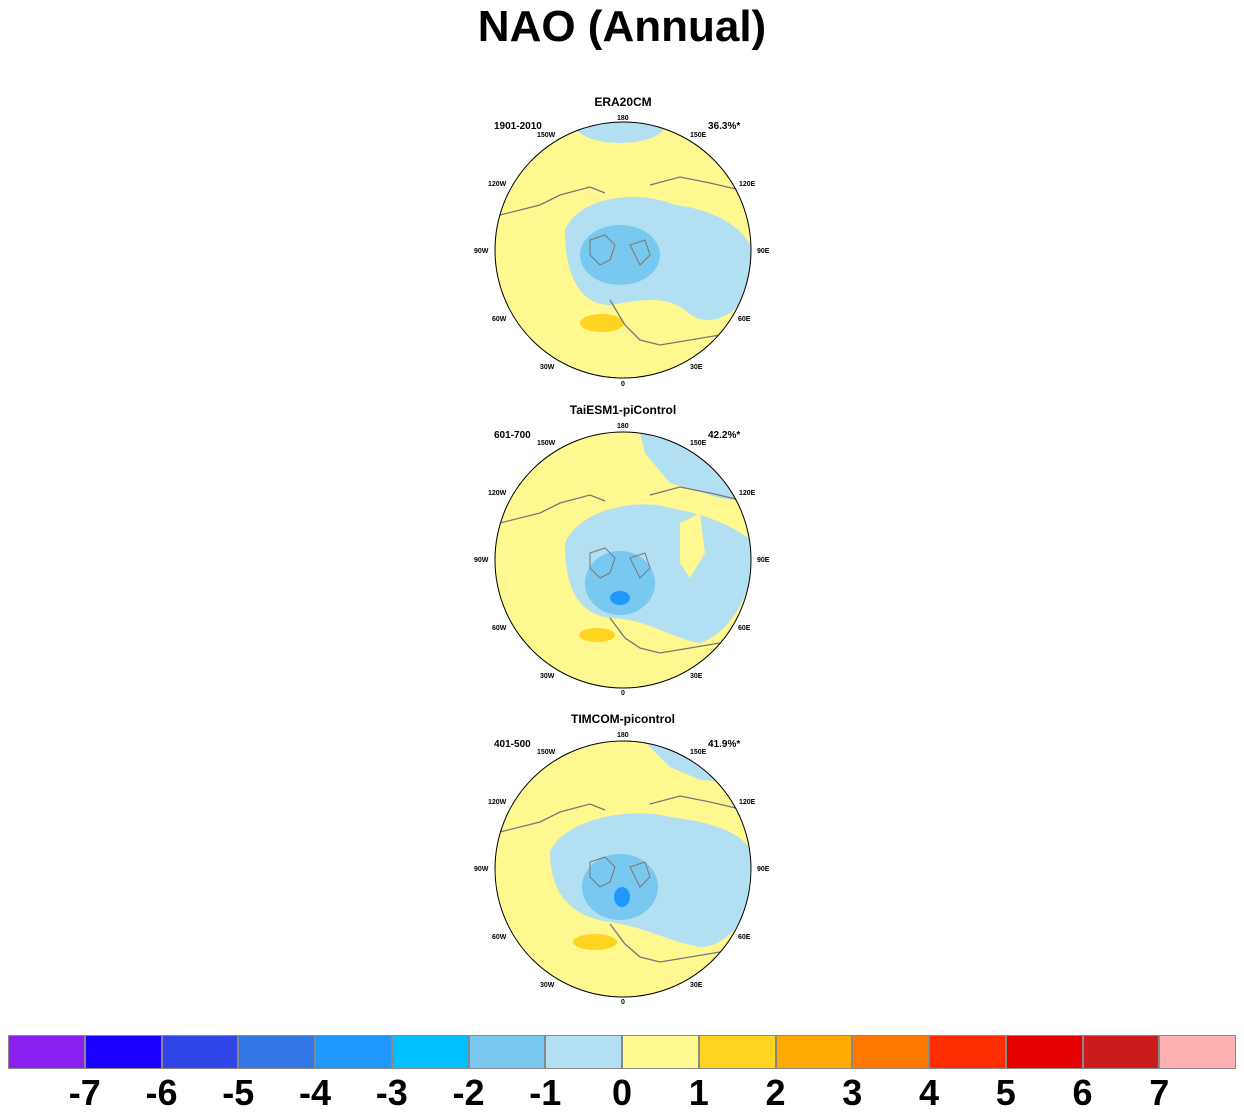 This screenshot has height=1116, width=1244. Describe the element at coordinates (623, 719) in the screenshot. I see `panel-title: TIMCOM-picontrol` at that location.